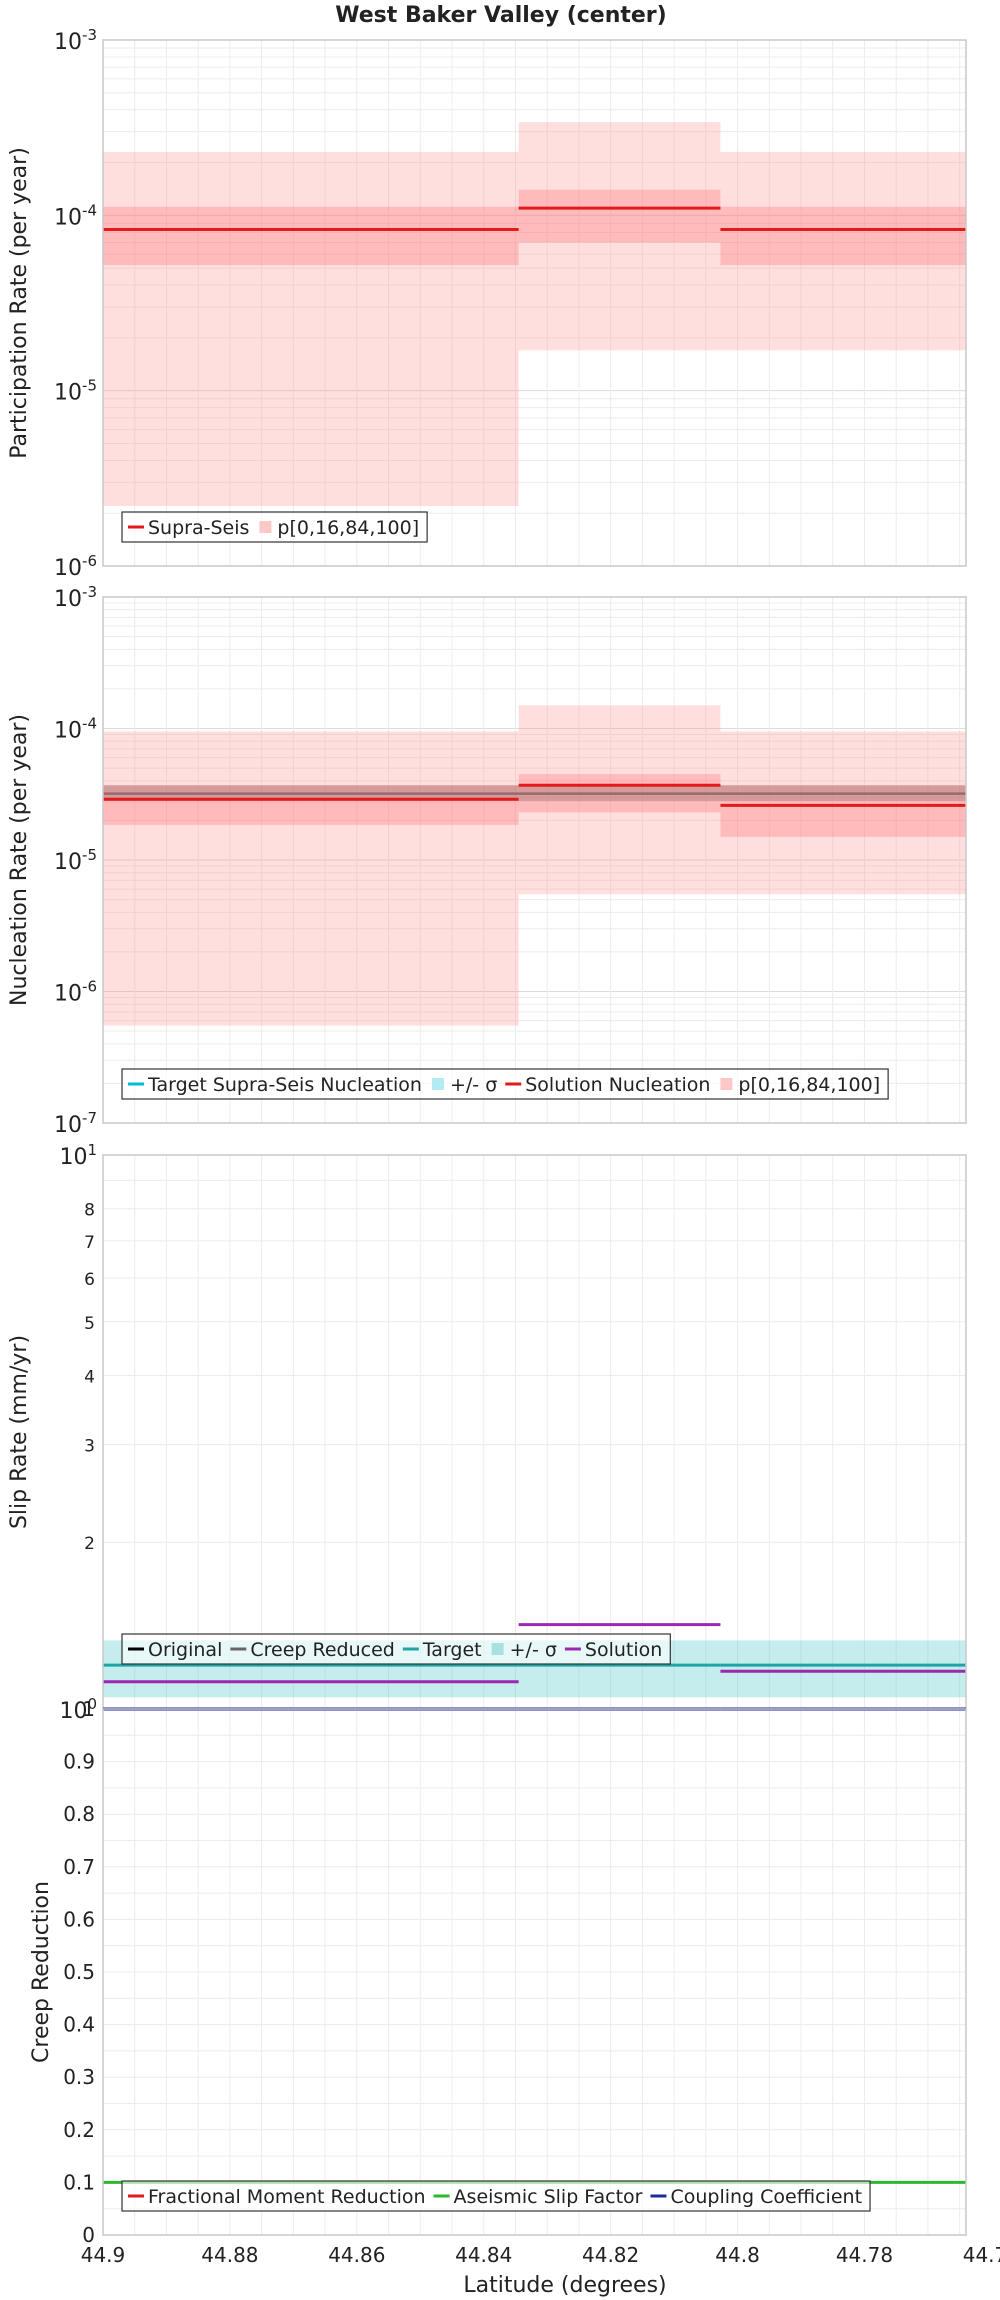 This screenshot has width=1000, height=2300. I want to click on y-ticks: 10⁻⁷ 10⁻⁶ 10⁻⁵ 10⁻⁴ 10⁻³, so click(75, 860).